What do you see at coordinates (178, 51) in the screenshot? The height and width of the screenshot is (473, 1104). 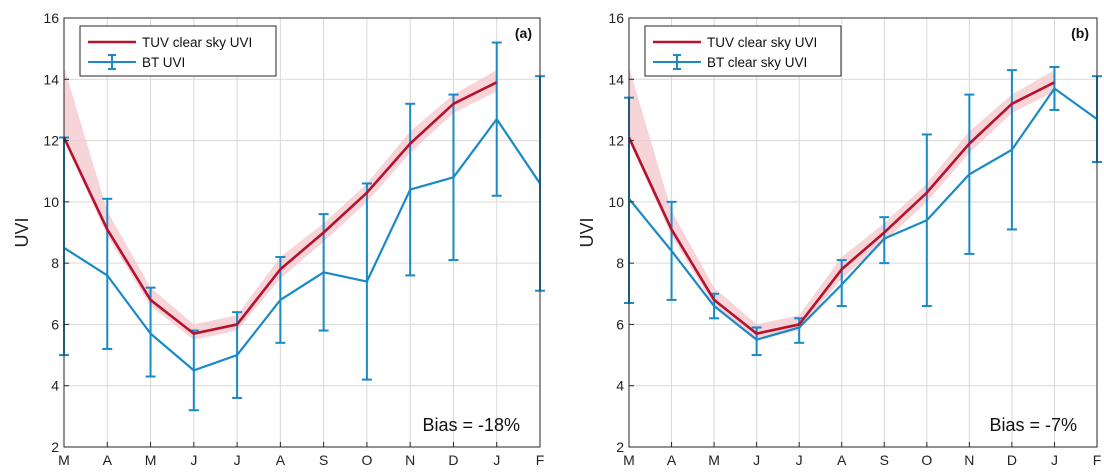 I see `legend: TUV clear sky UVI BT UVI` at bounding box center [178, 51].